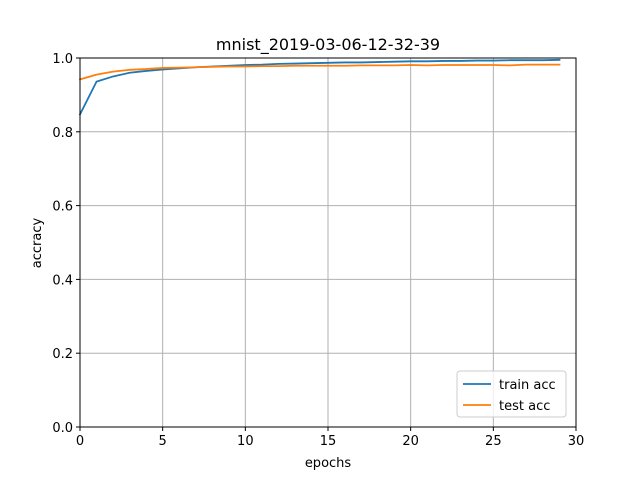  I want to click on y-tick-label: 1.0, so click(62, 59).